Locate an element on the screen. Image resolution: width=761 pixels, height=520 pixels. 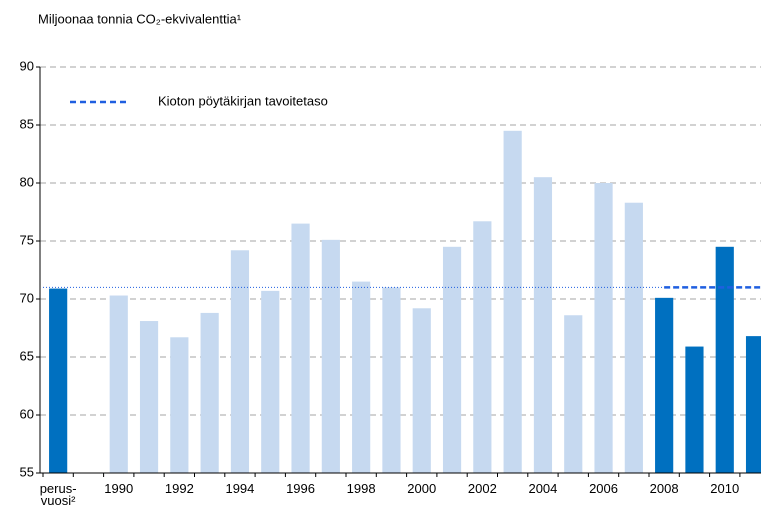
x-tick-label: 1996 is located at coordinates (300, 489).